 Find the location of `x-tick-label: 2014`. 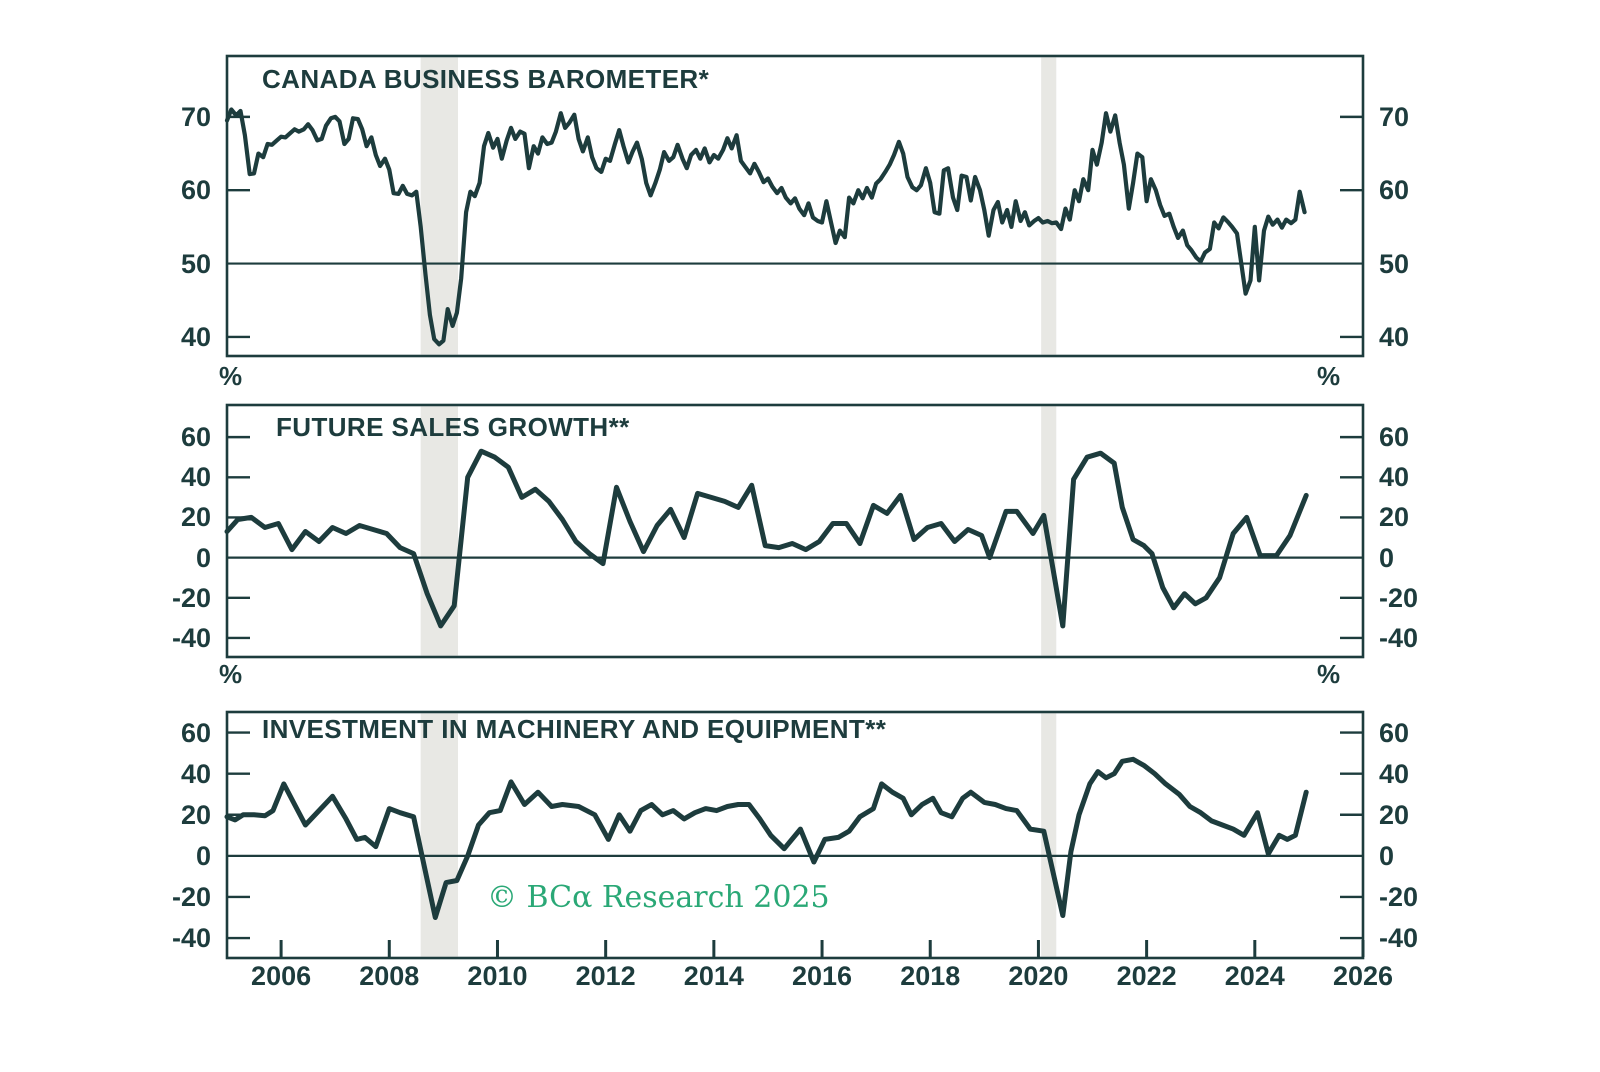

x-tick-label: 2014 is located at coordinates (713, 976).